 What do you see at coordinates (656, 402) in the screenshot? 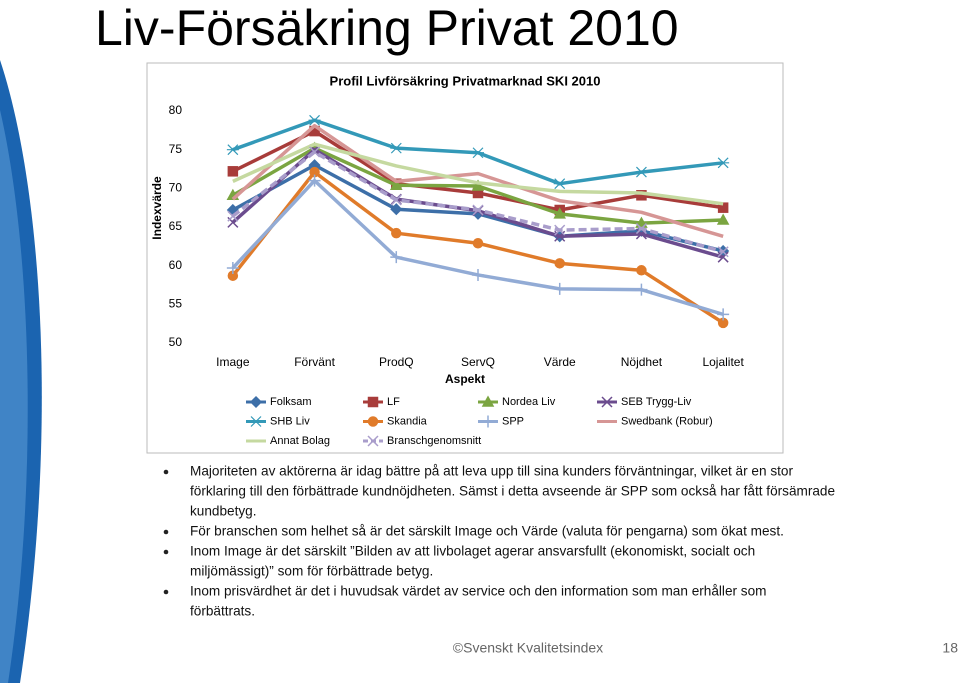
I see `legend-label: SEB Trygg-Liv` at bounding box center [656, 402].